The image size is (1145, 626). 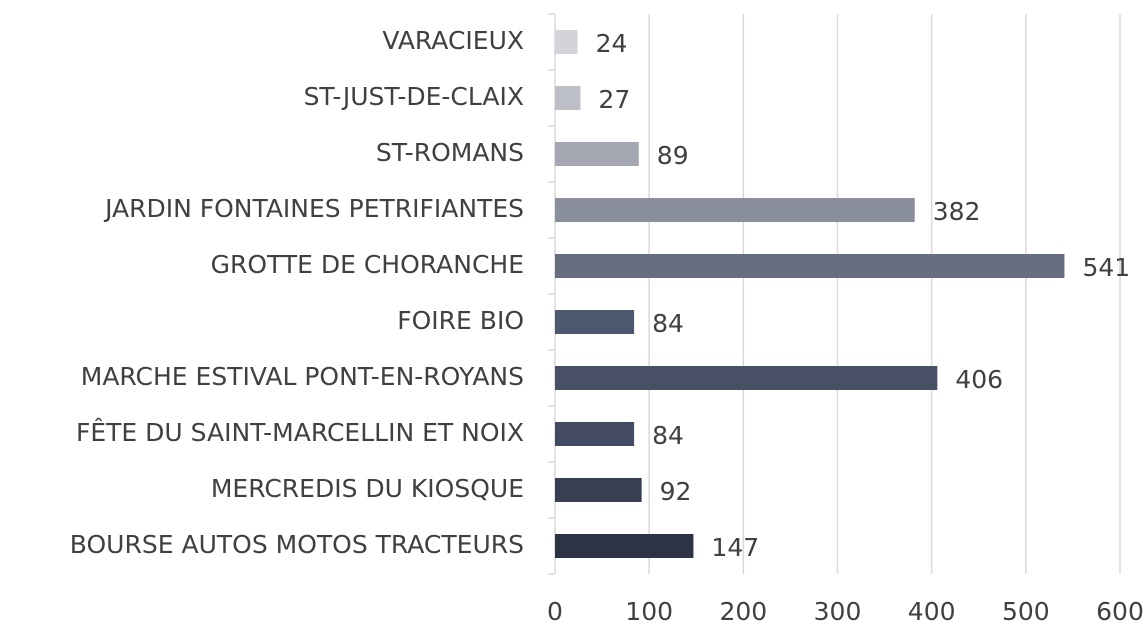 What do you see at coordinates (297, 544) in the screenshot?
I see `y-tick-label: BOURSE AUTOS MOTOS TRACTEURS` at bounding box center [297, 544].